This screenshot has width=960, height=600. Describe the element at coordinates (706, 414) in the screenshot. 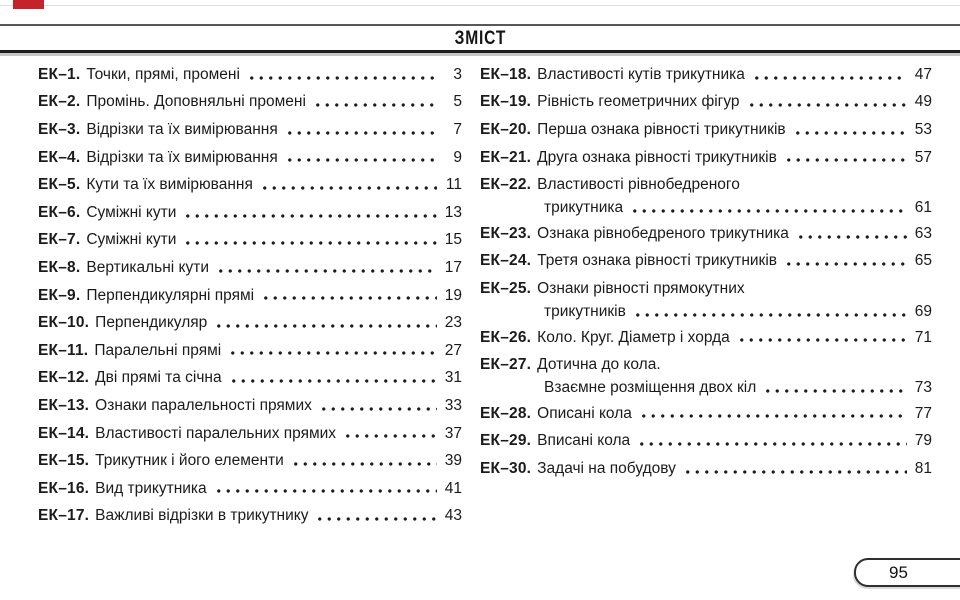

I see `toc-entry: ЕК–28. Описані кола 77` at that location.